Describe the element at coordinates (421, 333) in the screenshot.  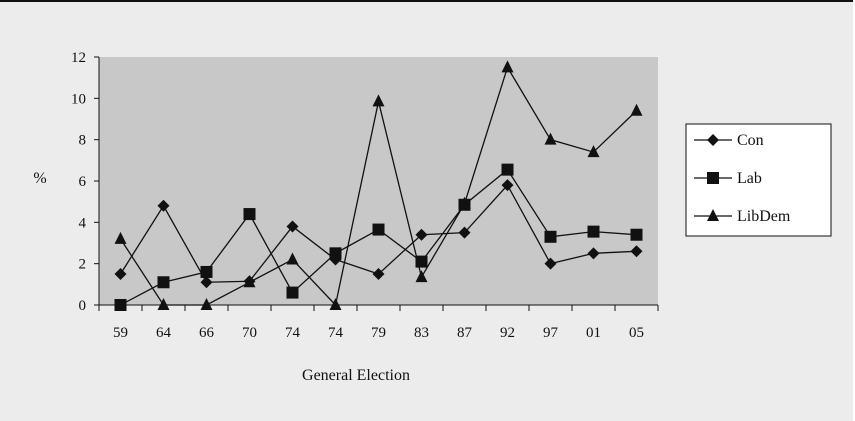
I see `x-tick-label: 83` at that location.